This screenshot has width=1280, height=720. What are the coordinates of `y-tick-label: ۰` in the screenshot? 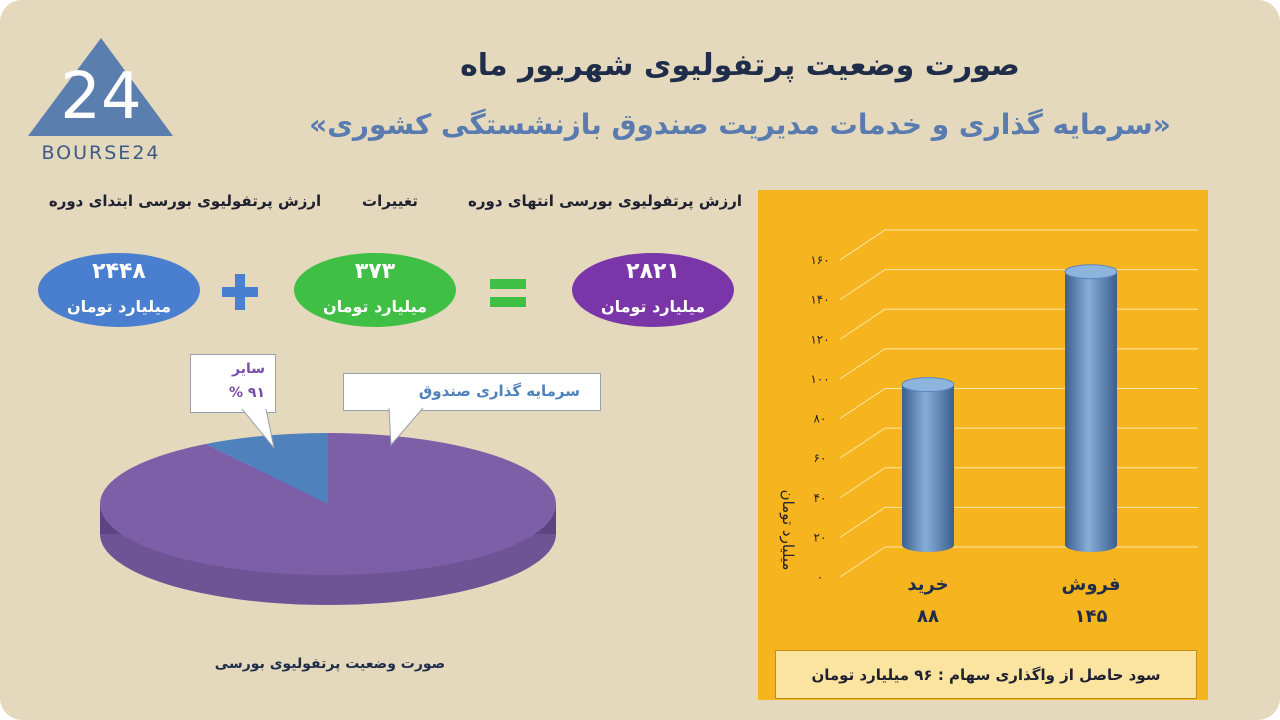 It's located at (820, 577).